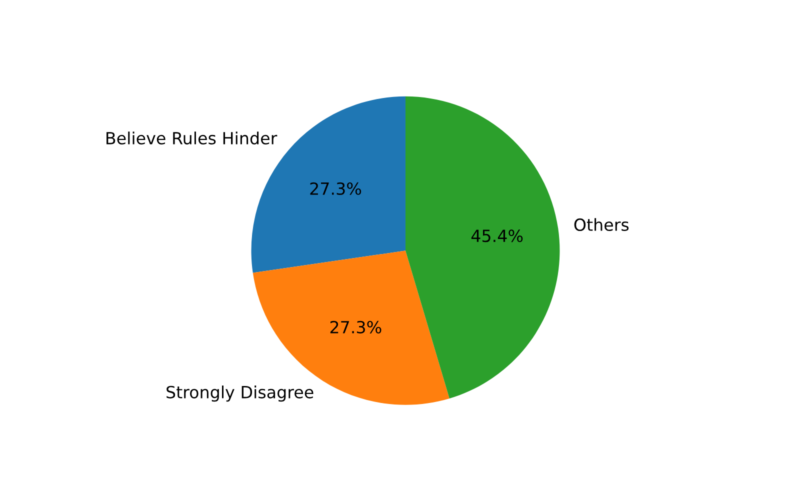 The height and width of the screenshot is (482, 811). Describe the element at coordinates (240, 394) in the screenshot. I see `slice-label: Strongly Disagree` at that location.